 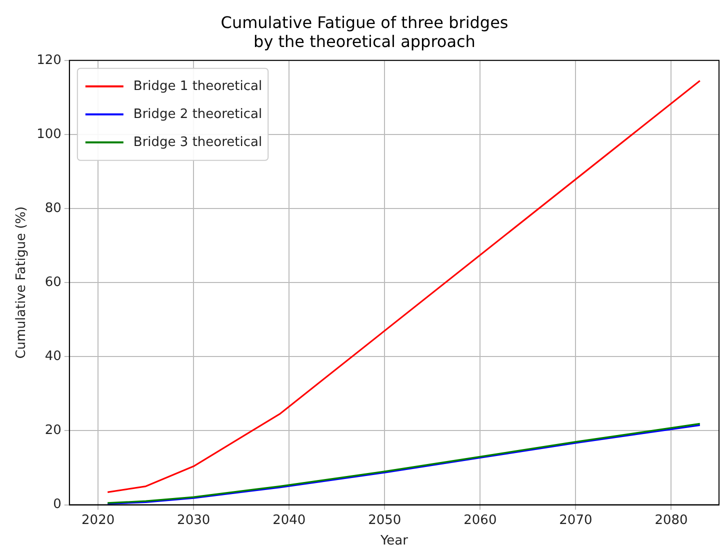 What do you see at coordinates (197, 142) in the screenshot?
I see `legend-label: Bridge 3 theoretical` at bounding box center [197, 142].